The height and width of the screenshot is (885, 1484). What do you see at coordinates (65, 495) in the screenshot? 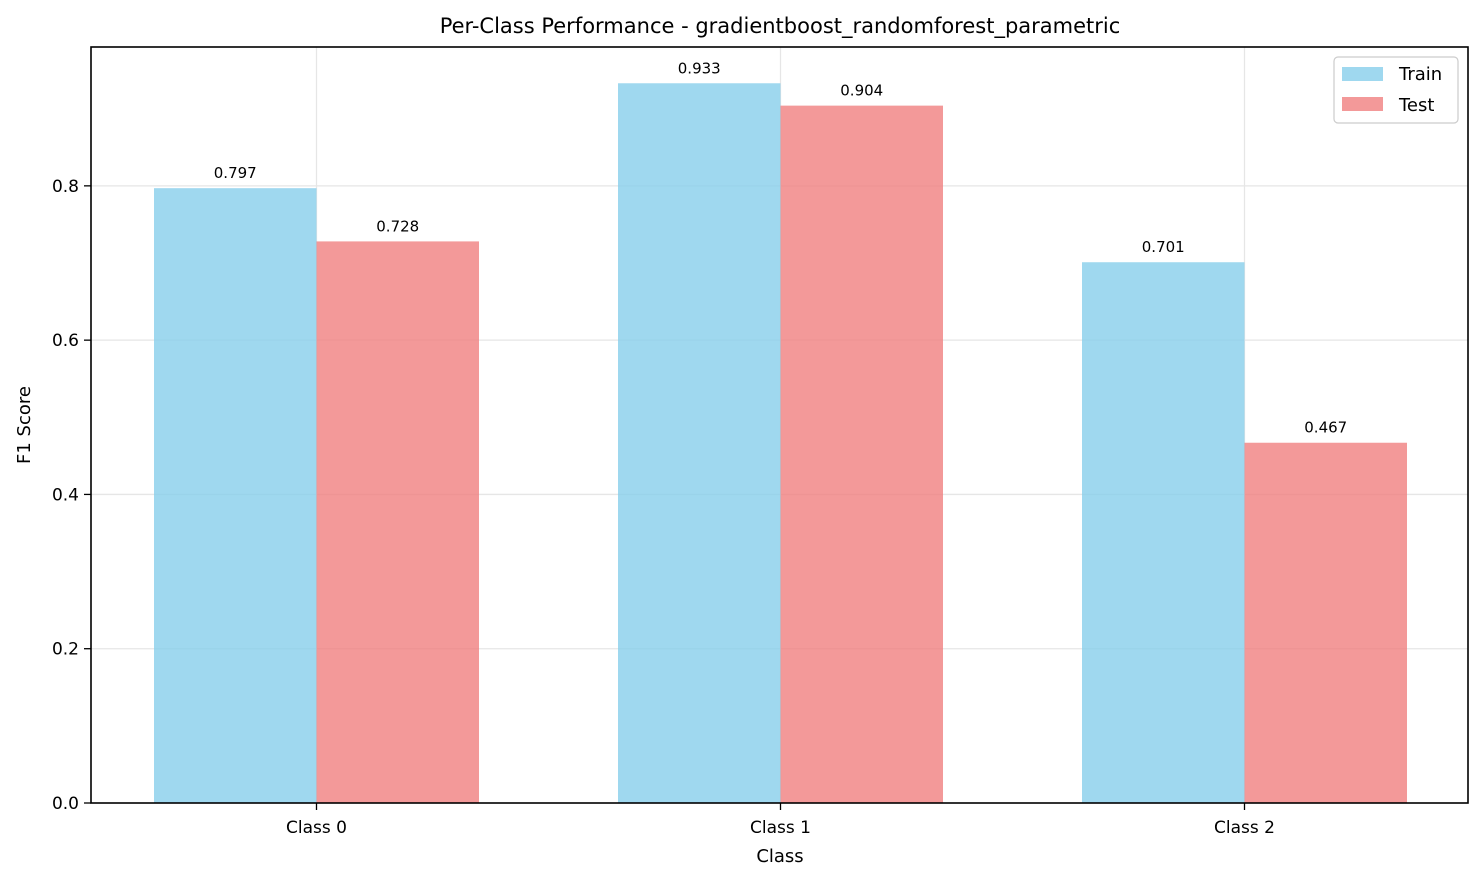
I see `y-tick-label: 0.4` at bounding box center [65, 495].